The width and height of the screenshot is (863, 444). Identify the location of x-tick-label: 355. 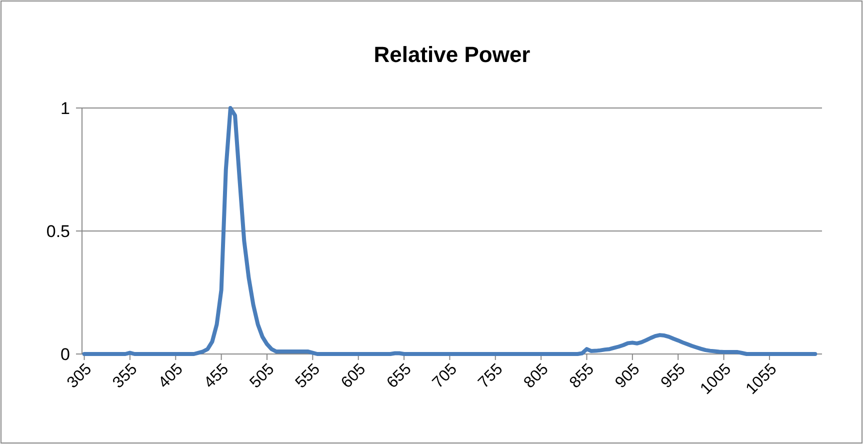
(125, 376).